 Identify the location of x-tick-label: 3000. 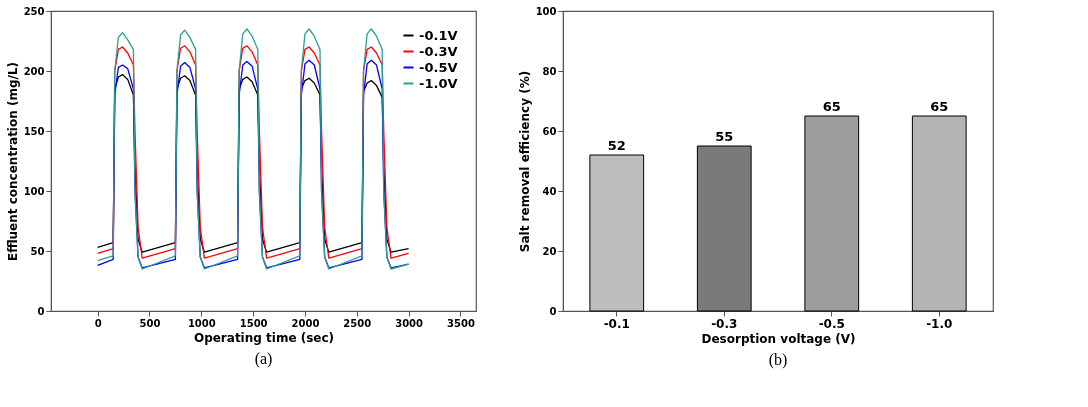
(409, 323).